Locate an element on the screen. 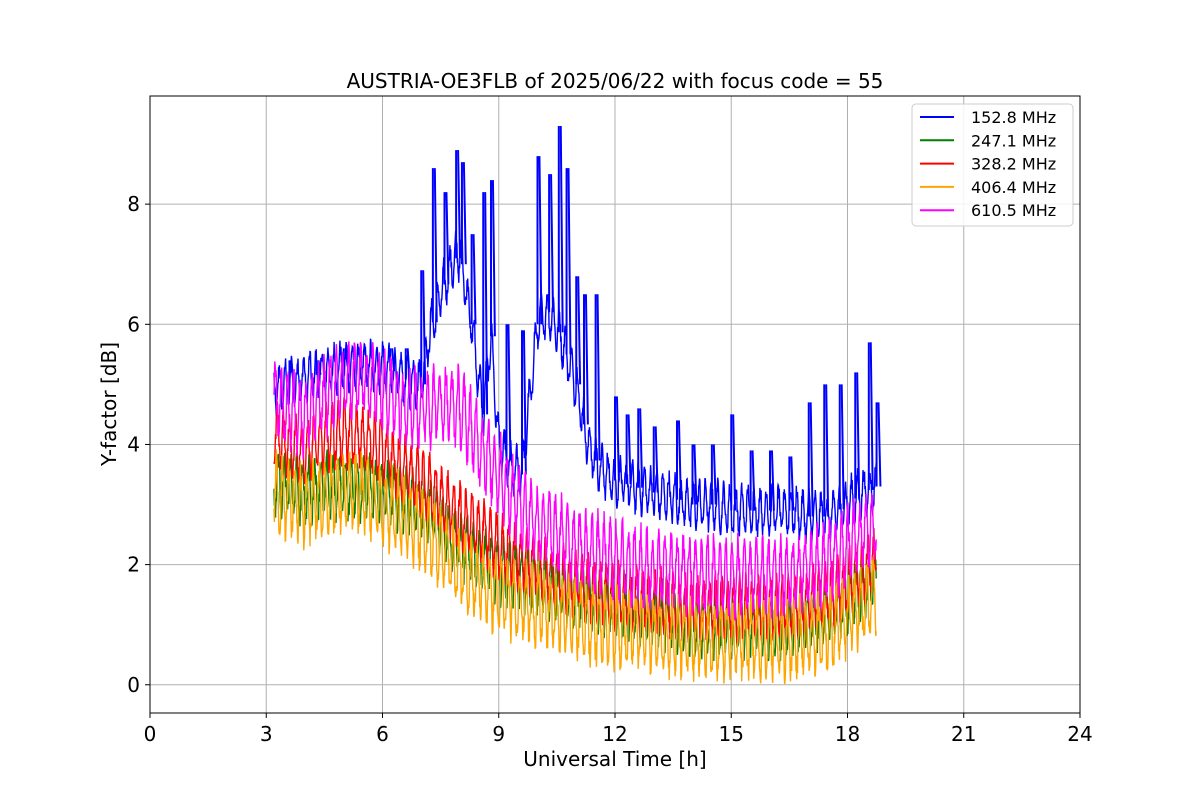 The image size is (1200, 800). legend-label: 406.4 MHz is located at coordinates (1013, 187).